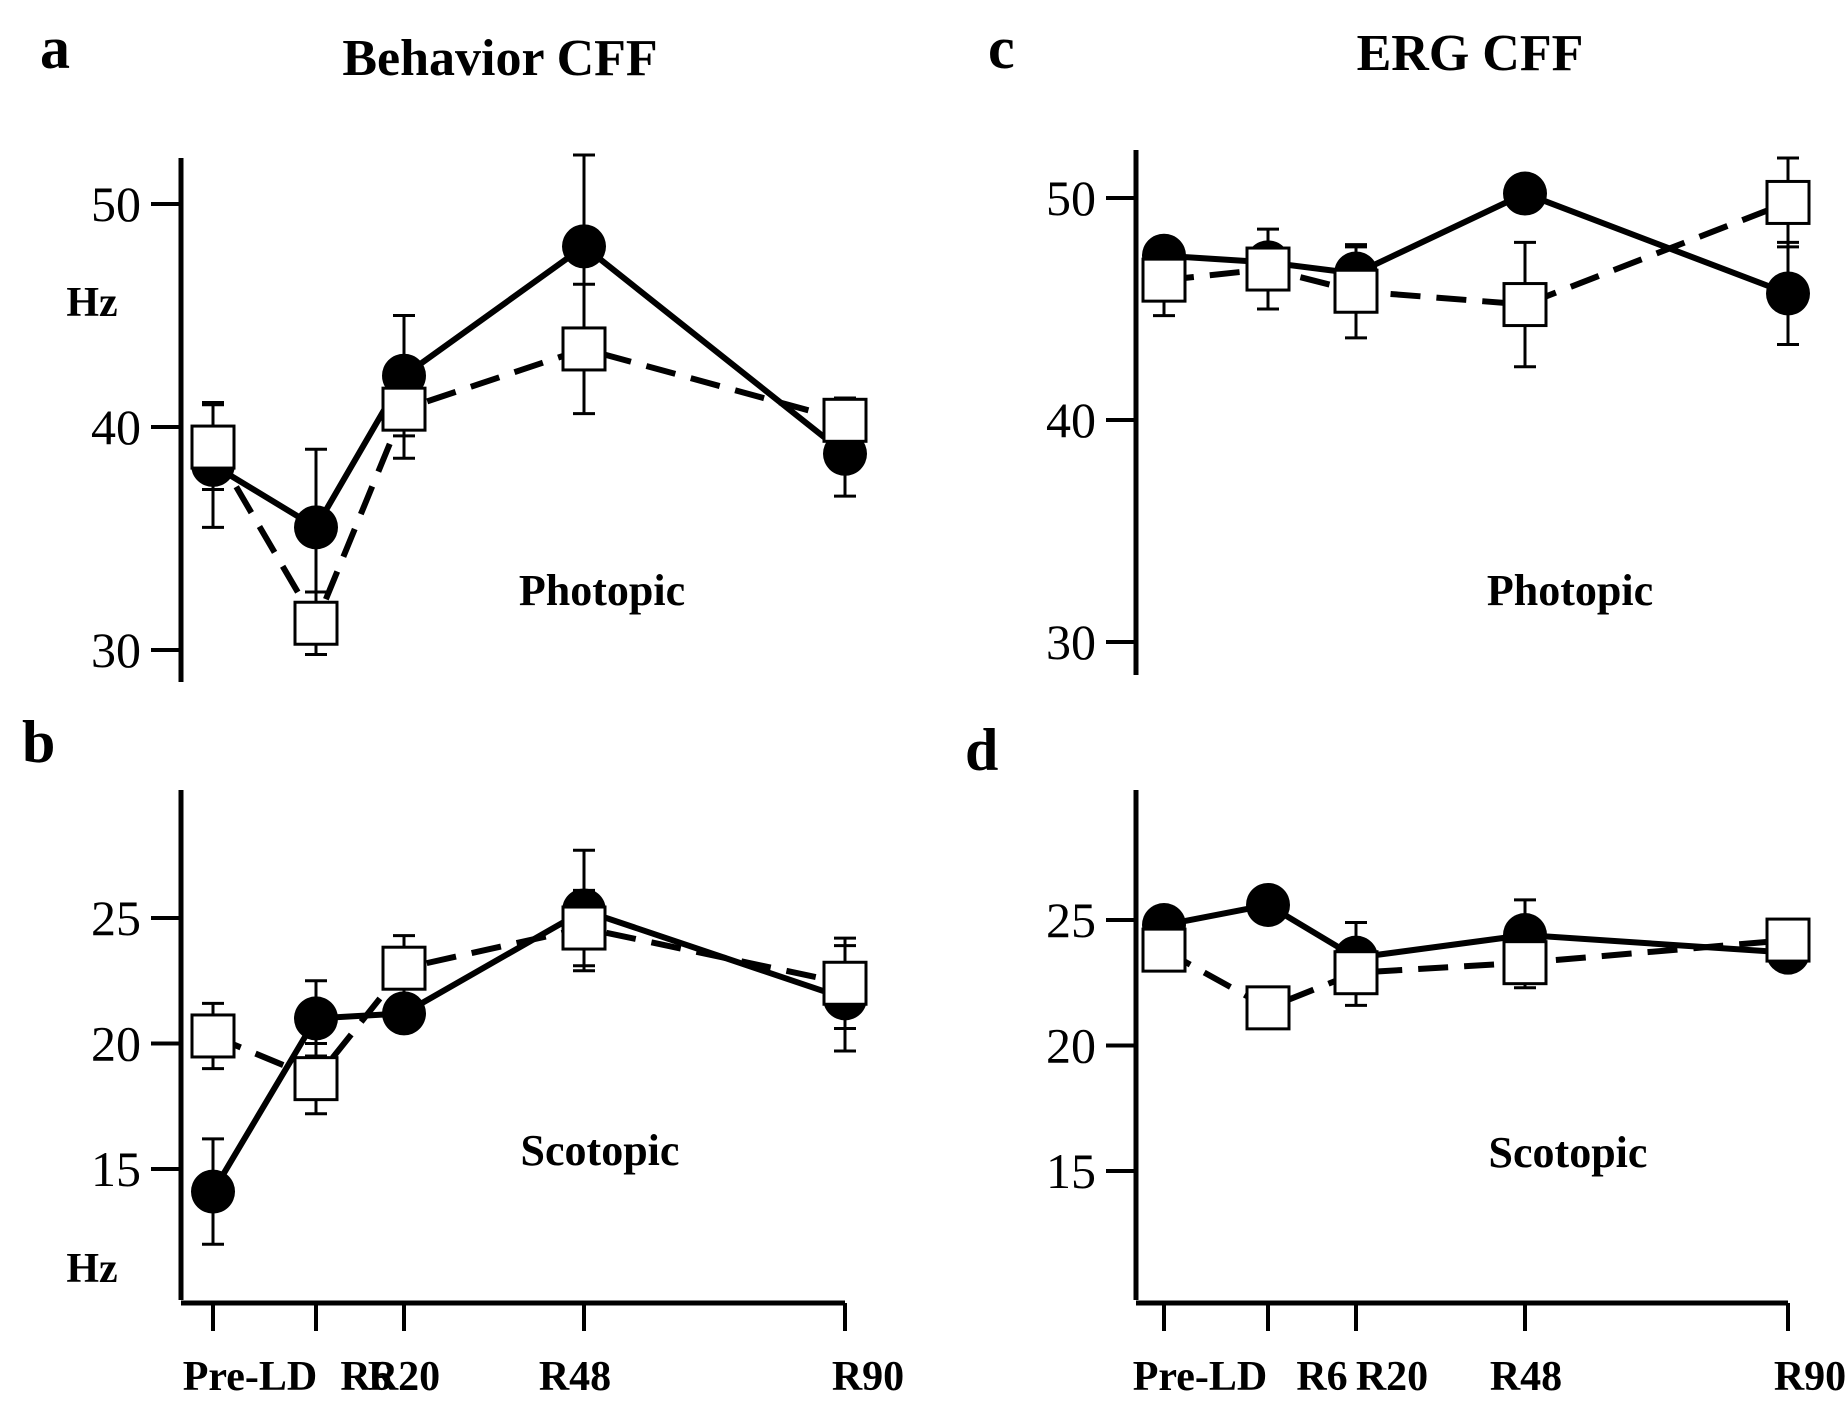  What do you see at coordinates (499, 58) in the screenshot?
I see `panel-a-title: Behavior CFF` at bounding box center [499, 58].